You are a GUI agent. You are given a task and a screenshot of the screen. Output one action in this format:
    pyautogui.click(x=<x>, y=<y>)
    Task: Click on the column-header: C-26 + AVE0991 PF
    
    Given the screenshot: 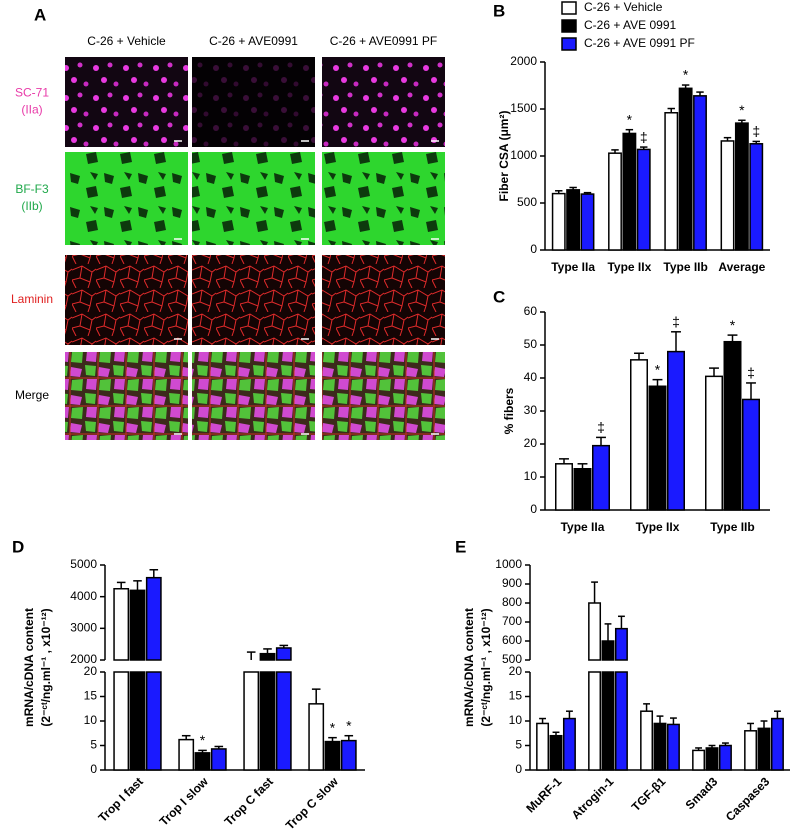 What is the action you would take?
    pyautogui.click(x=384, y=41)
    